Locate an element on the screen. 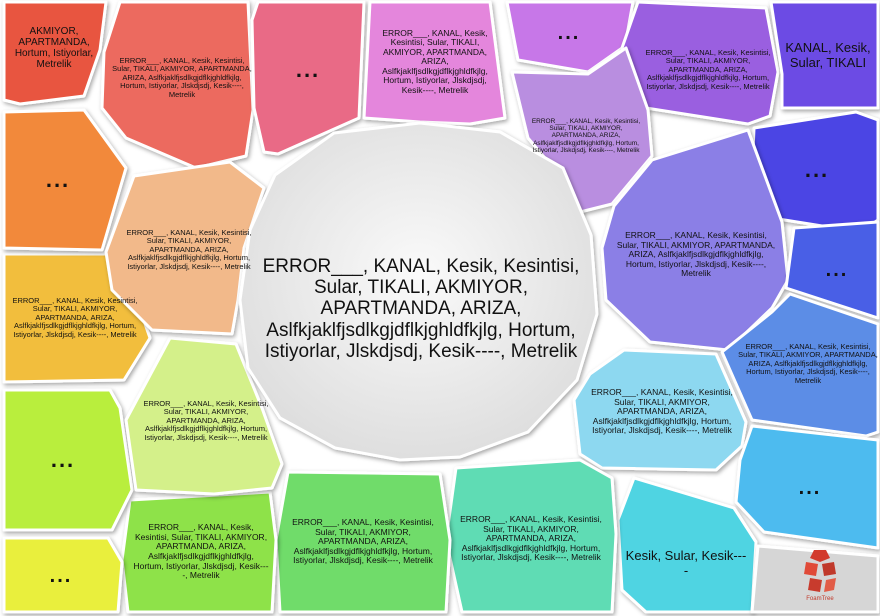 The width and height of the screenshot is (880, 616). cell-indigo-outer is located at coordinates (824, 55).